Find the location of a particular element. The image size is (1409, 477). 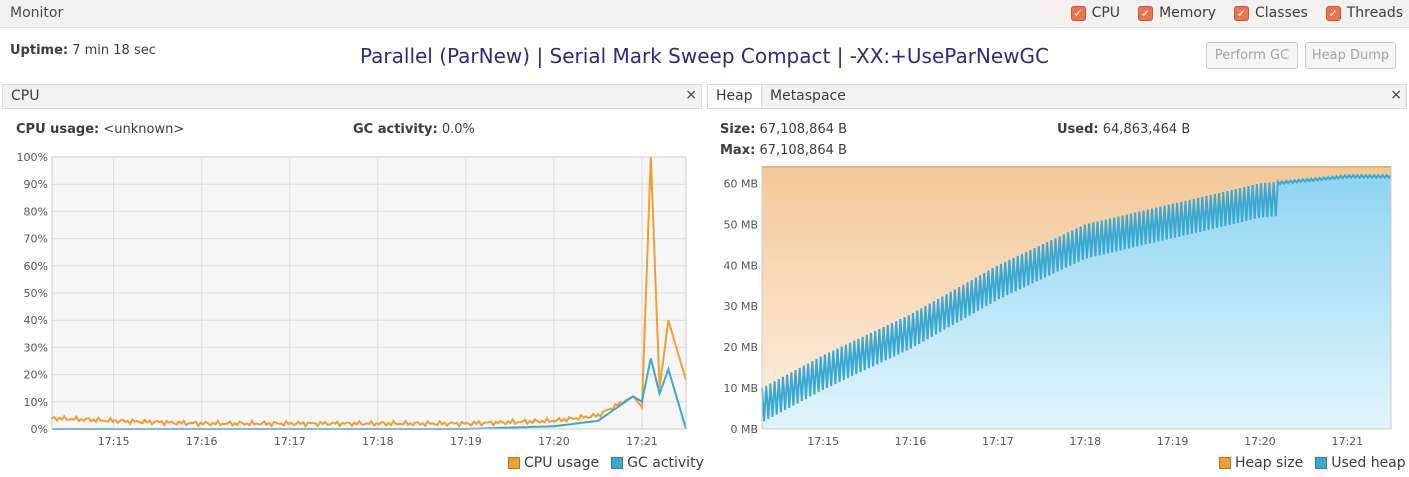

heap-panel-header: Heap Metaspace × is located at coordinates (1057, 96).